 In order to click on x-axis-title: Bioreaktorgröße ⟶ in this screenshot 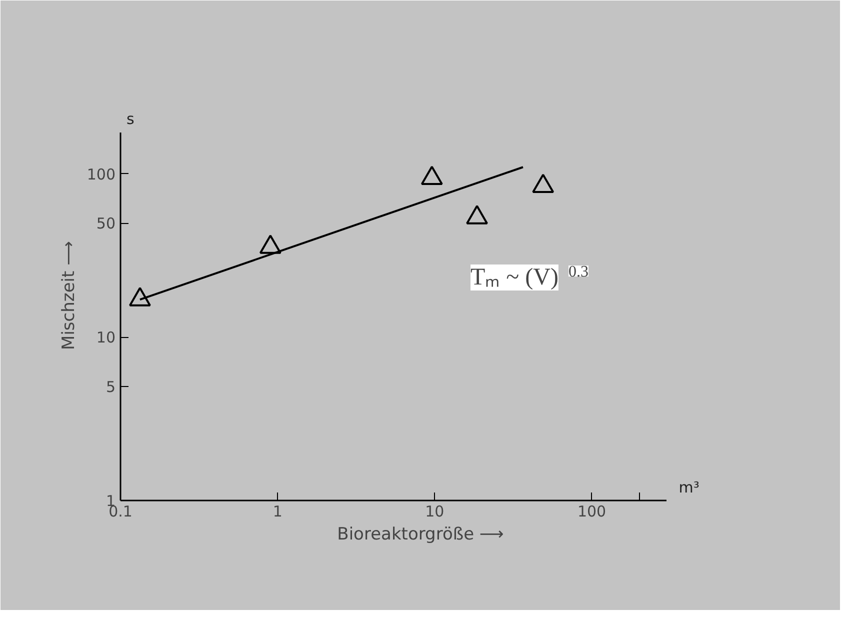, I will do `click(420, 534)`.